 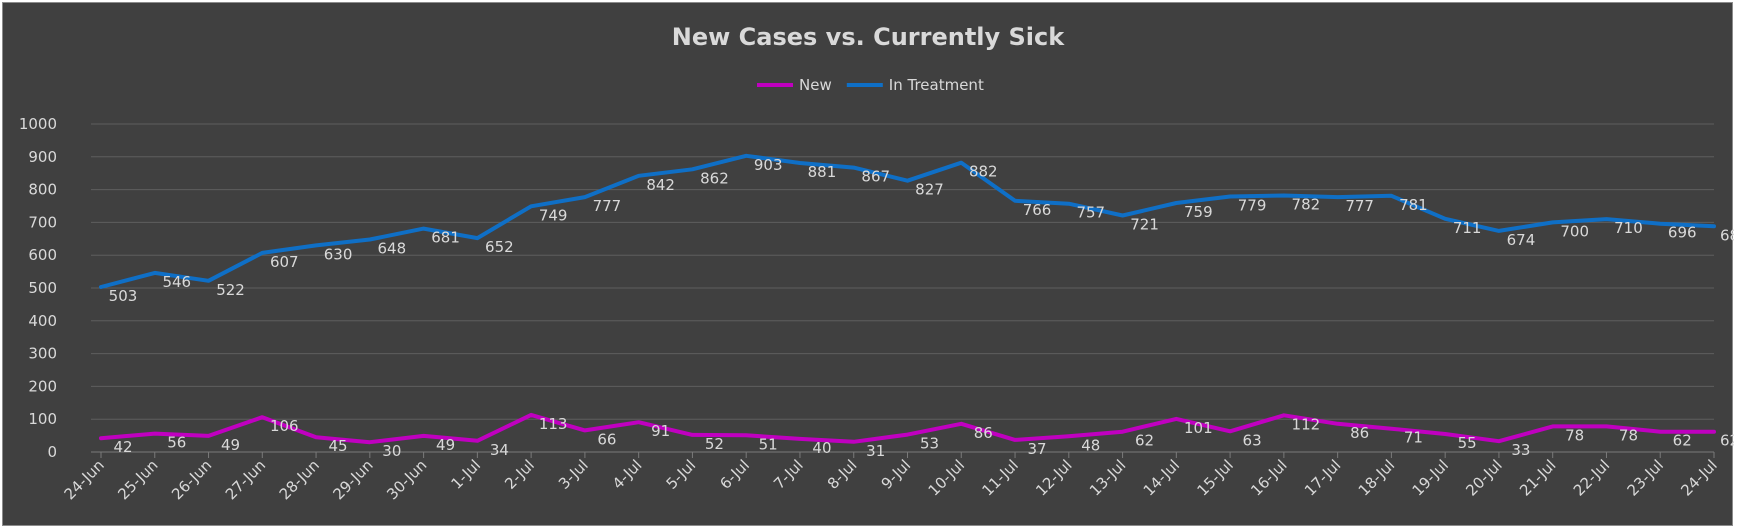 I want to click on data-label-in-treatment: 779, so click(x=1252, y=205).